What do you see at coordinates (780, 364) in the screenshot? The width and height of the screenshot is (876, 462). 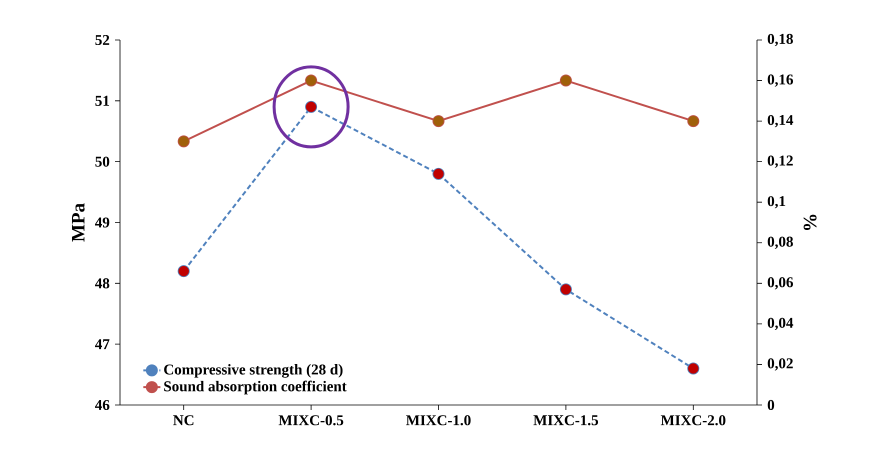 I see `y2-tick-label: 0,02` at bounding box center [780, 364].